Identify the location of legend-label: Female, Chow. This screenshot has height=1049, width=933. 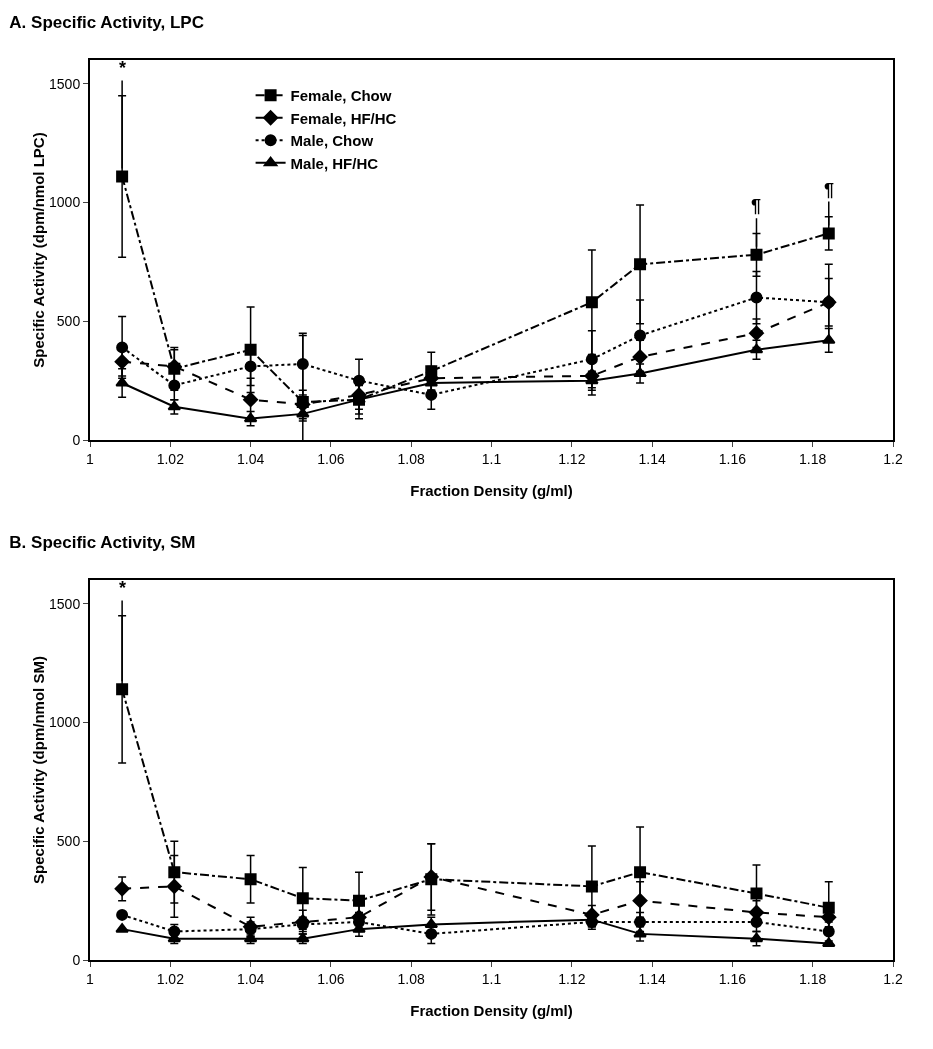
(341, 96).